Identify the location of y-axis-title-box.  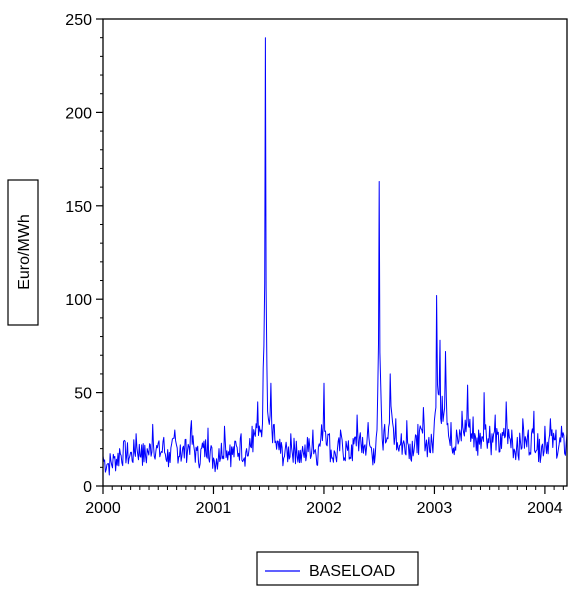
(23, 252).